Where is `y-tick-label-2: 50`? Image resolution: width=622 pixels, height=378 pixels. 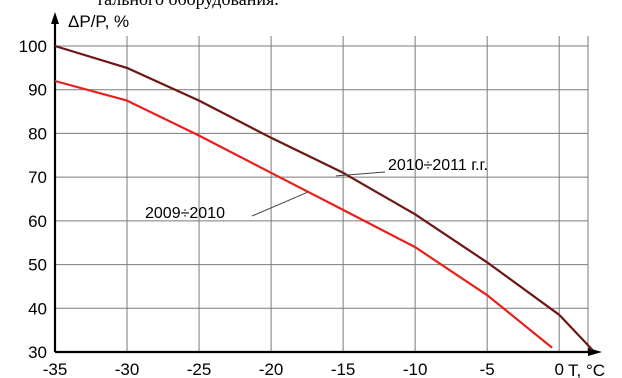
y-tick-label-2: 50 is located at coordinates (37, 265).